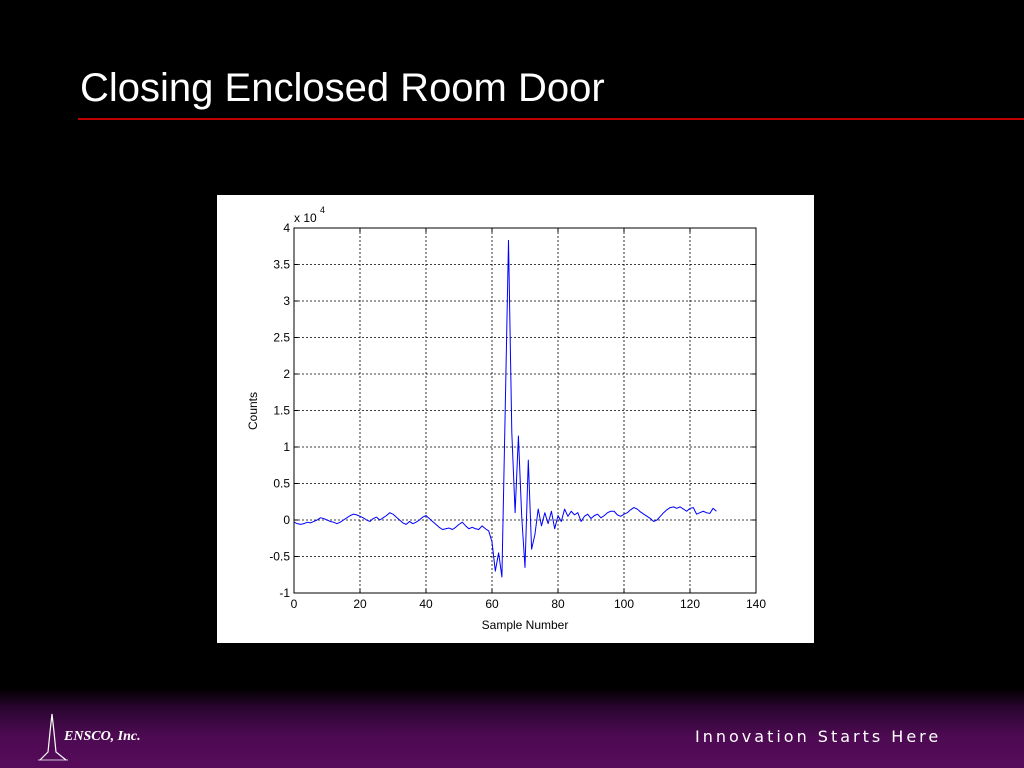 This screenshot has width=1024, height=768. I want to click on y-axis-label: Counts, so click(253, 411).